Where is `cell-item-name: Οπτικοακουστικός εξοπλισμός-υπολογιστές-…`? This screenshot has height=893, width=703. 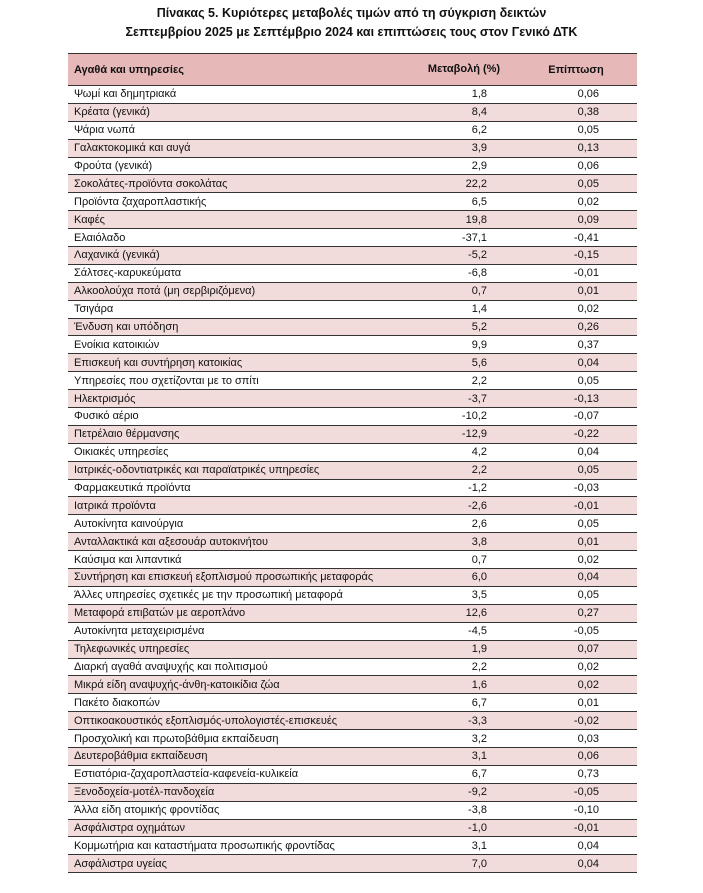
cell-item-name: Οπτικοακουστικός εξοπλισμός-υπολογιστές-… is located at coordinates (240, 721).